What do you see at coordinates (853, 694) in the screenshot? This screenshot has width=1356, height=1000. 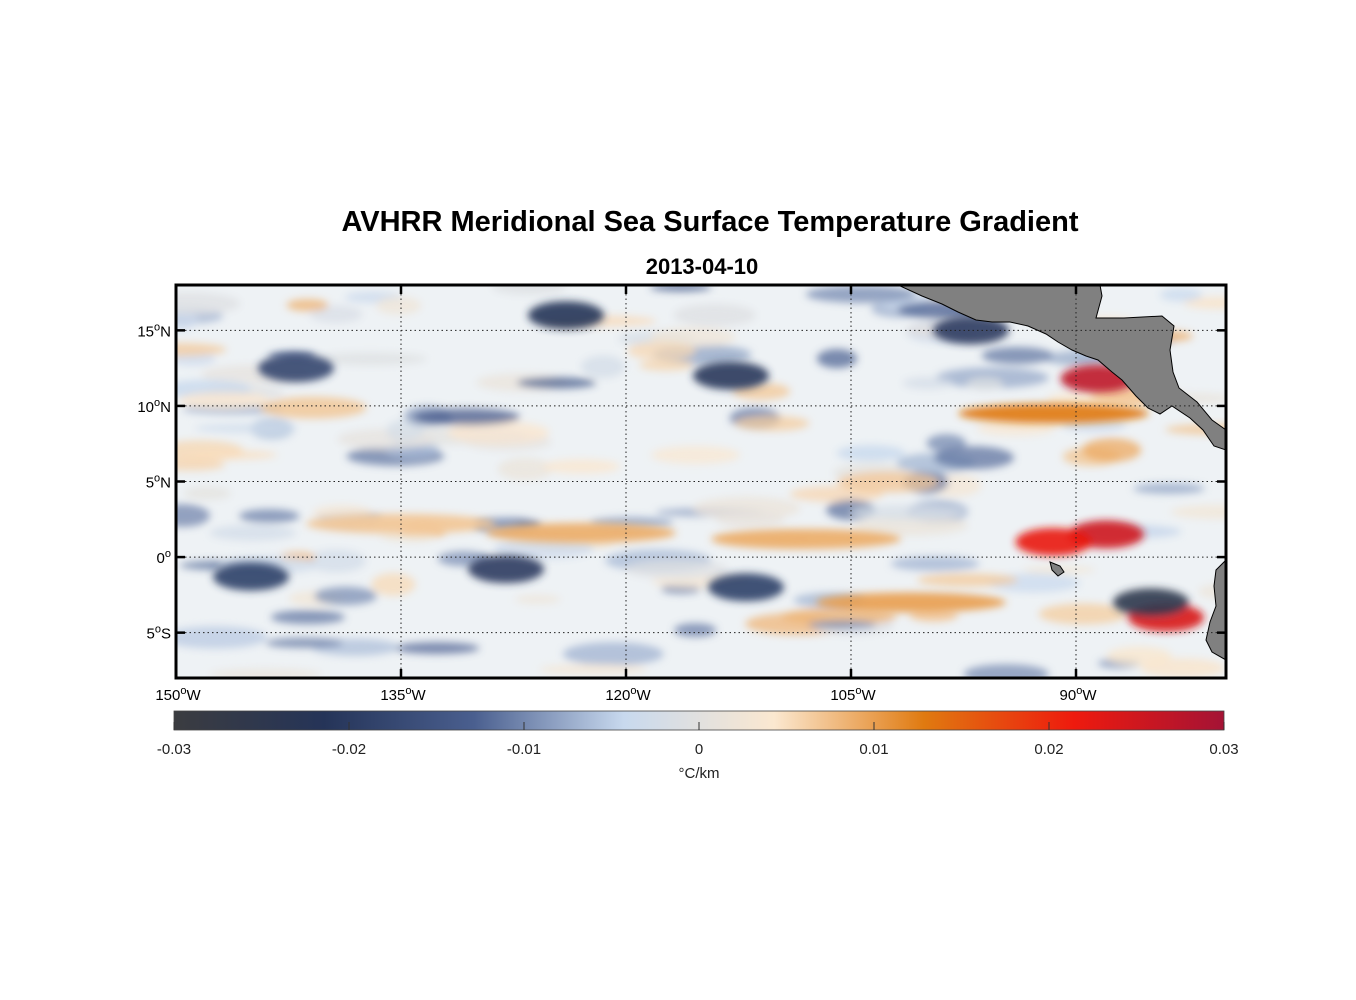 I see `lon-tick-label: 105oW` at bounding box center [853, 694].